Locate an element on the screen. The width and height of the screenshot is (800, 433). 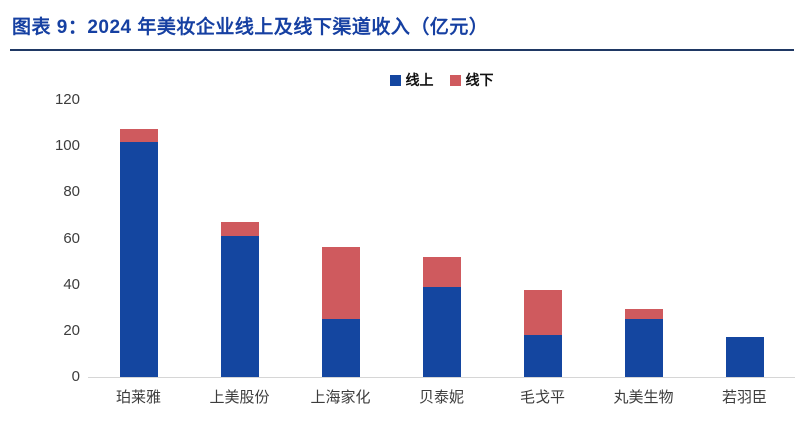
chart-legend: 线上 线下 is located at coordinates (441, 80).